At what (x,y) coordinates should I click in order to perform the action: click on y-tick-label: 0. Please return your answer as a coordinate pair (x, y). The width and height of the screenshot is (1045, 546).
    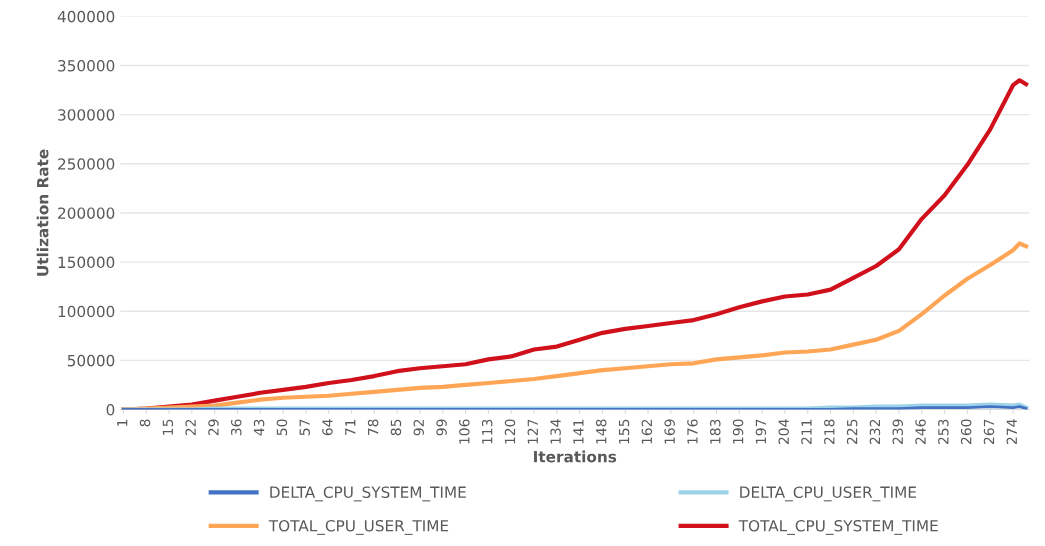
    Looking at the image, I should click on (110, 409).